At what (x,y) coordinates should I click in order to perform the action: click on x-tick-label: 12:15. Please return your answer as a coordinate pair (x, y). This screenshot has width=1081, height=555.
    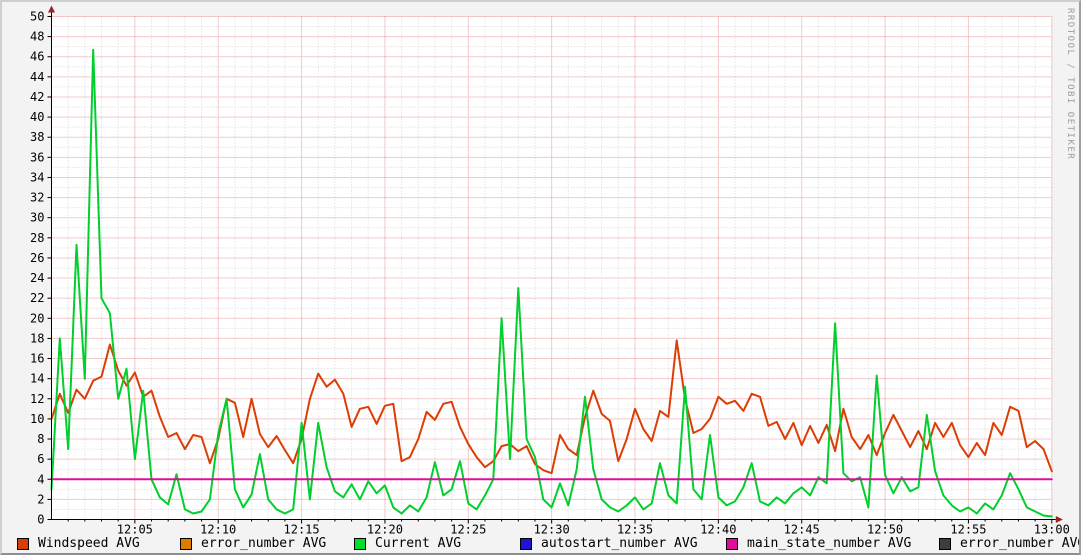
    Looking at the image, I should click on (302, 530).